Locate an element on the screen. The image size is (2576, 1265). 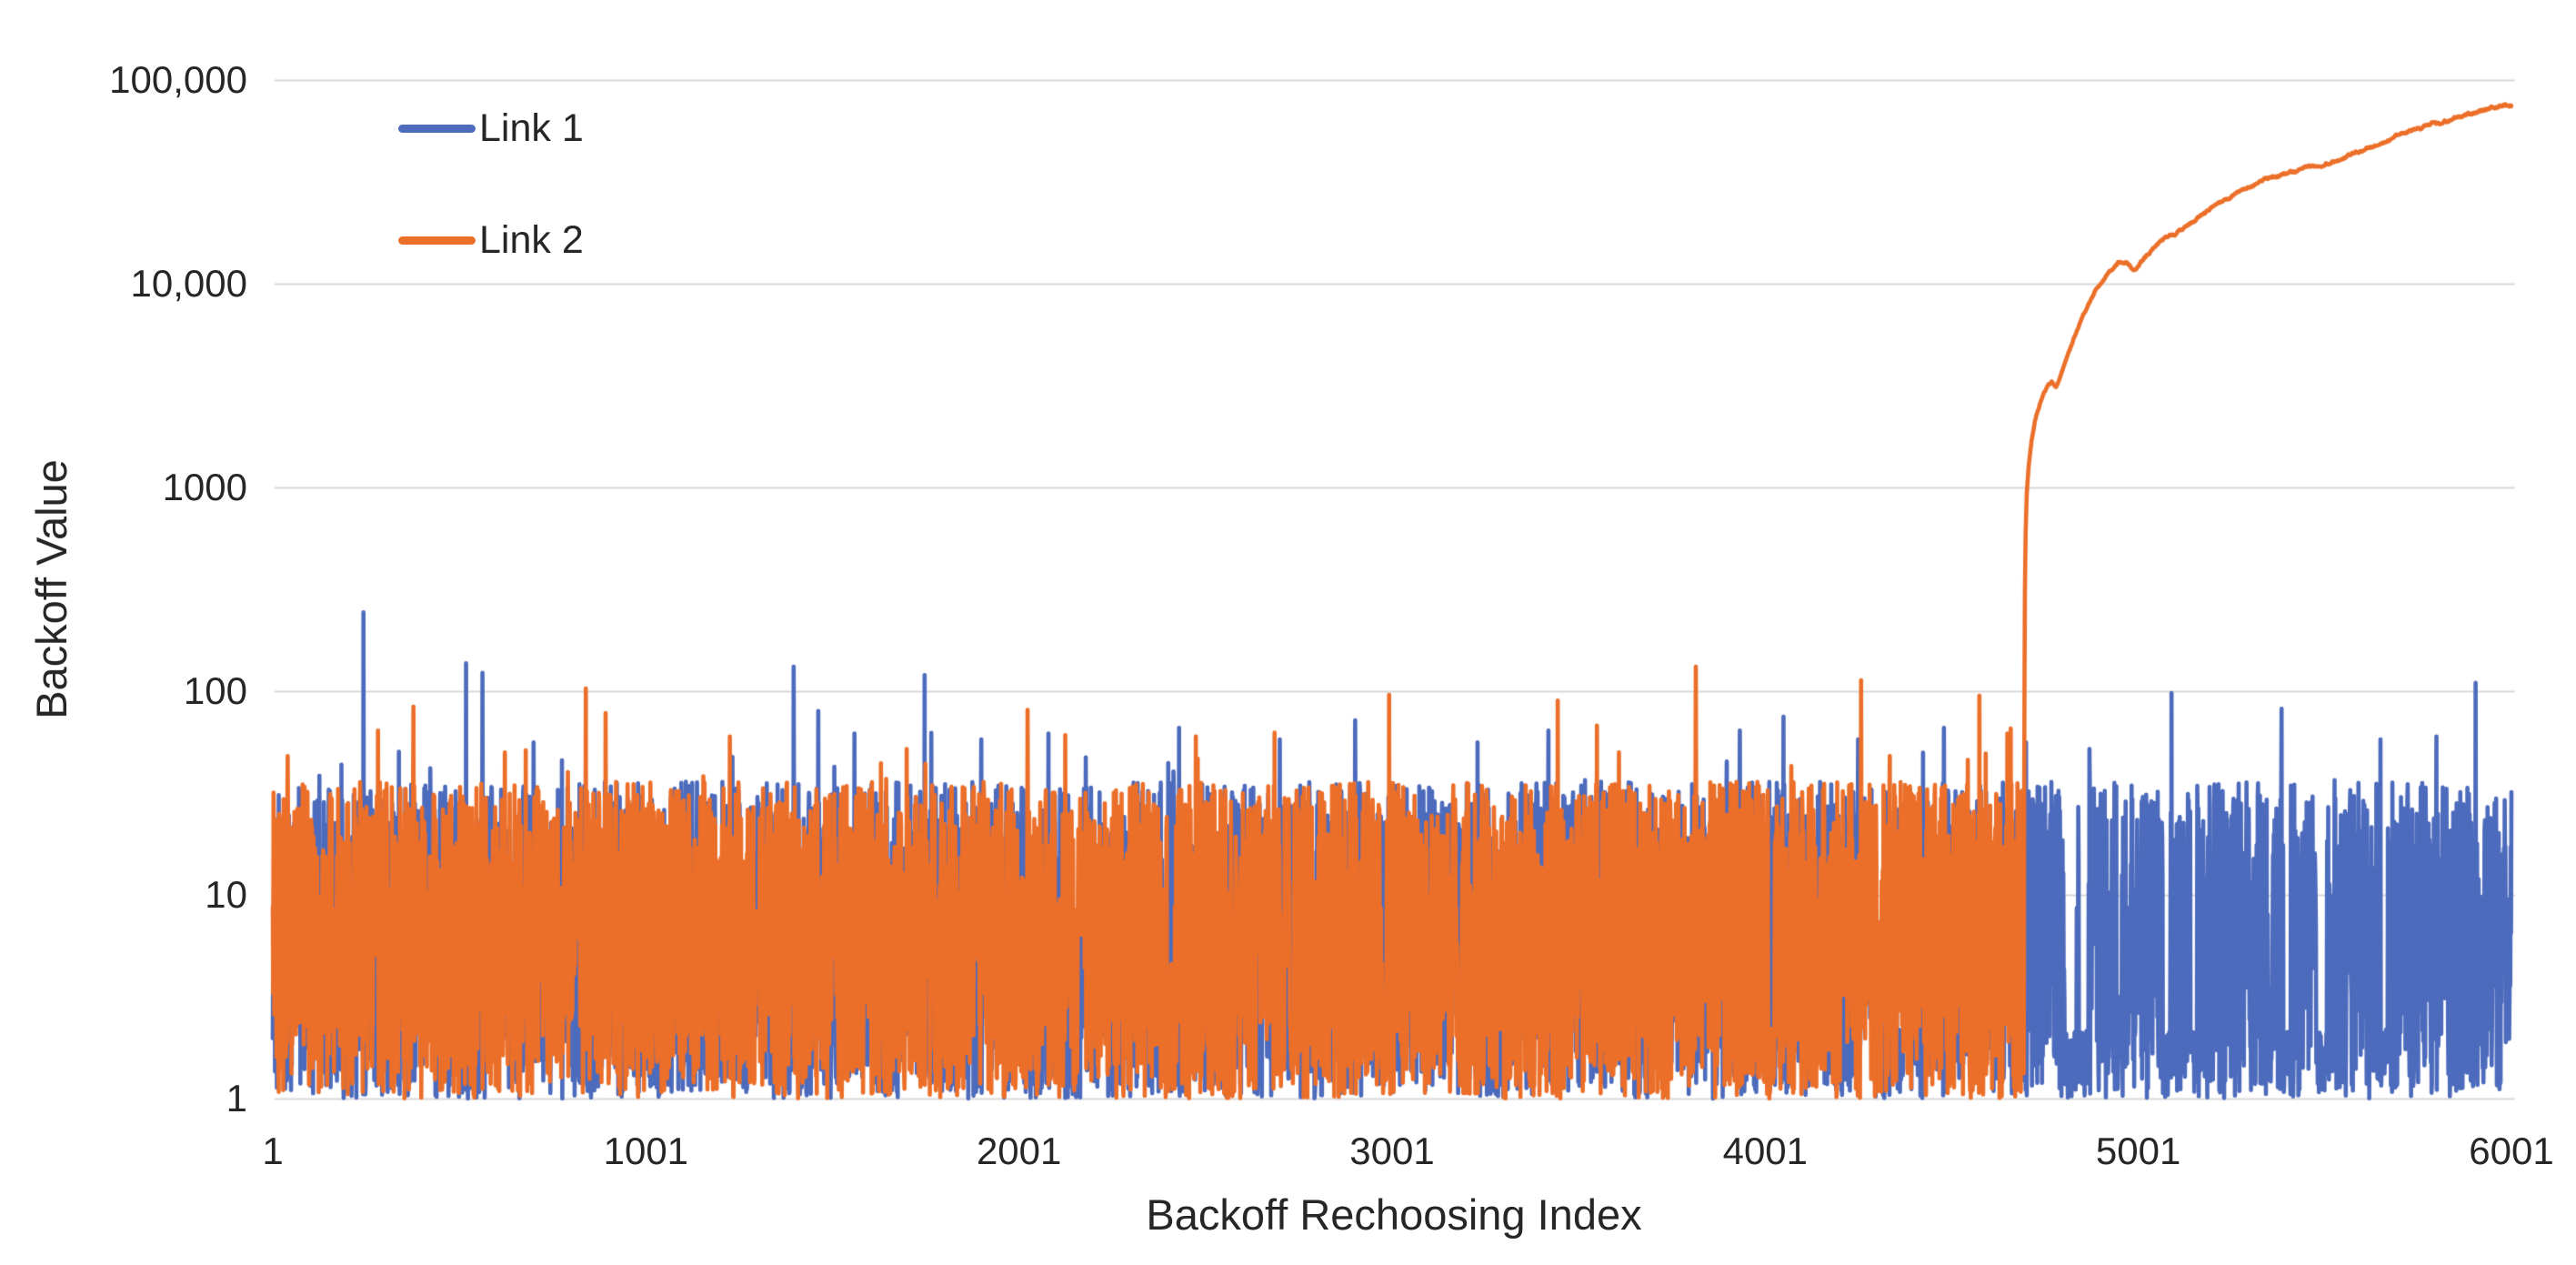
y-tick-label-10000: 10,000 is located at coordinates (188, 283).